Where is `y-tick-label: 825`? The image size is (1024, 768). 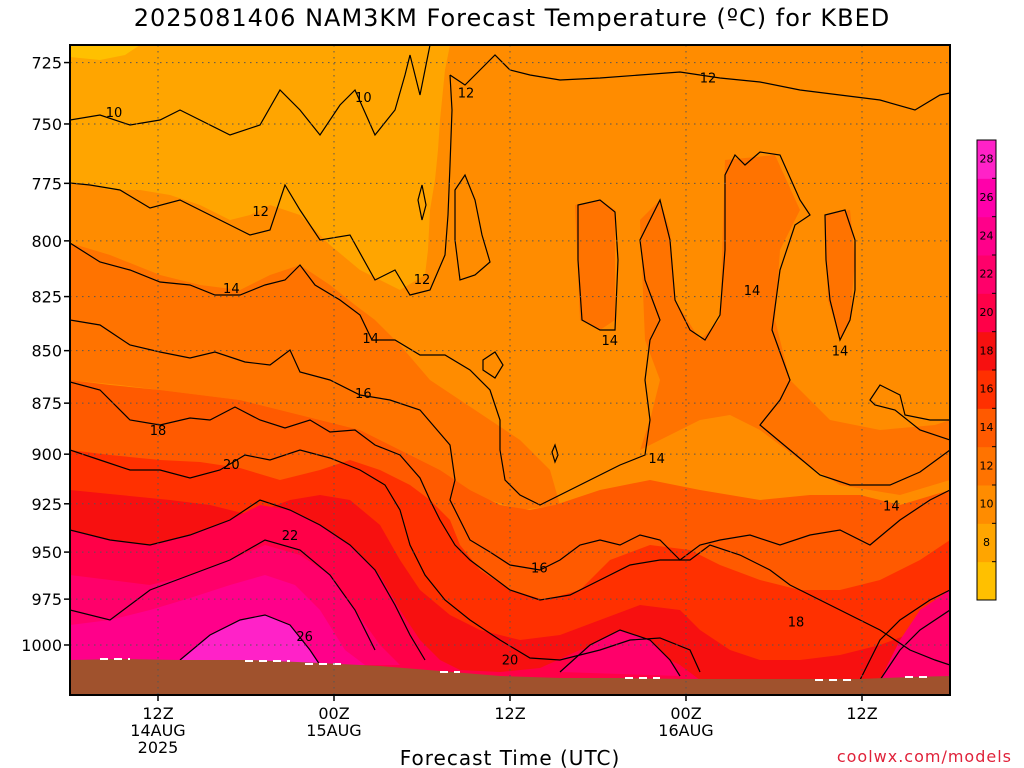 y-tick-label: 825 is located at coordinates (46, 297).